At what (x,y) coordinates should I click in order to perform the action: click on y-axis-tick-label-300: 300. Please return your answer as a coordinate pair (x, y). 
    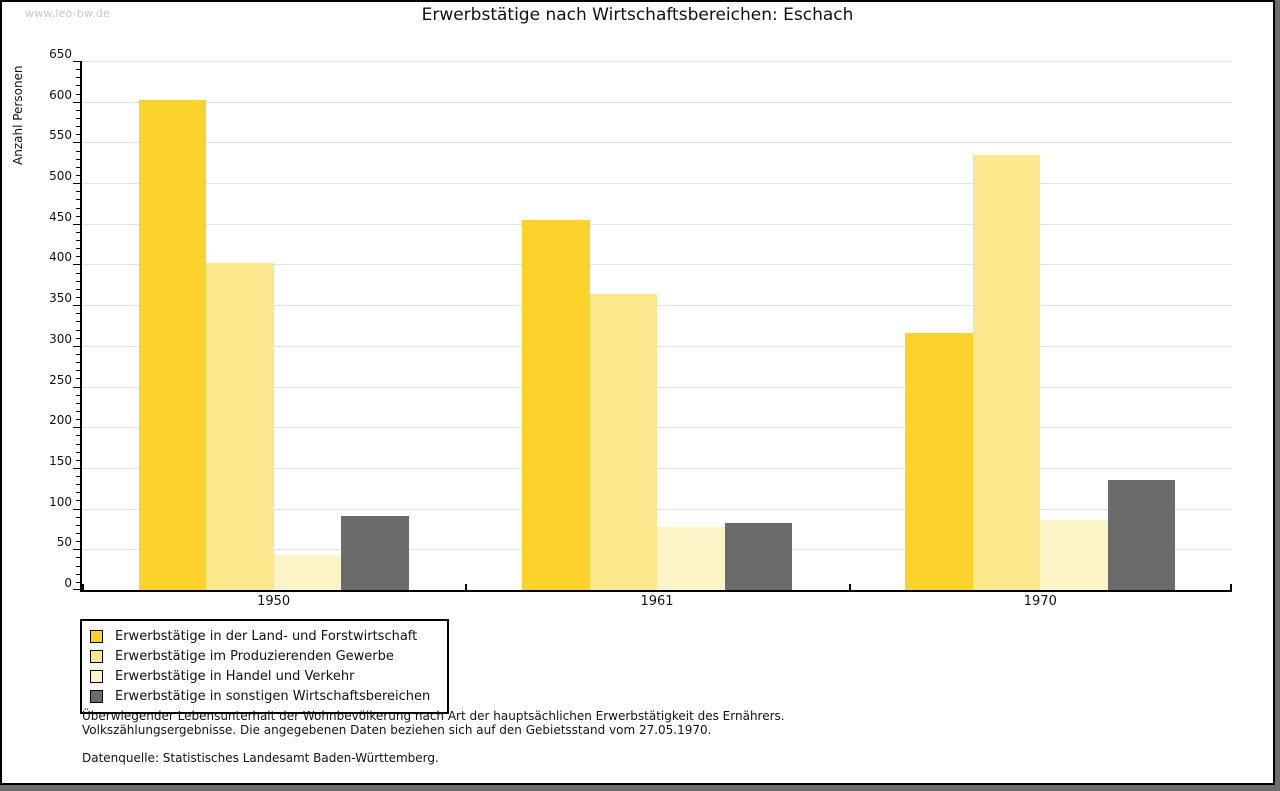
    Looking at the image, I should click on (60, 338).